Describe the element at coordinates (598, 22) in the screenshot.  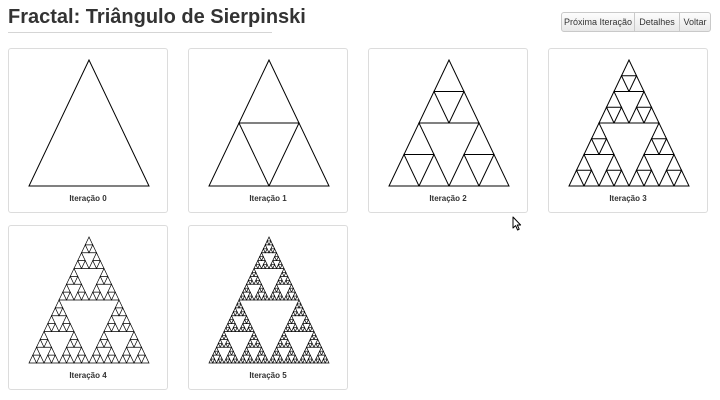
I see `next-iteration-button: Próxima Iteração` at that location.